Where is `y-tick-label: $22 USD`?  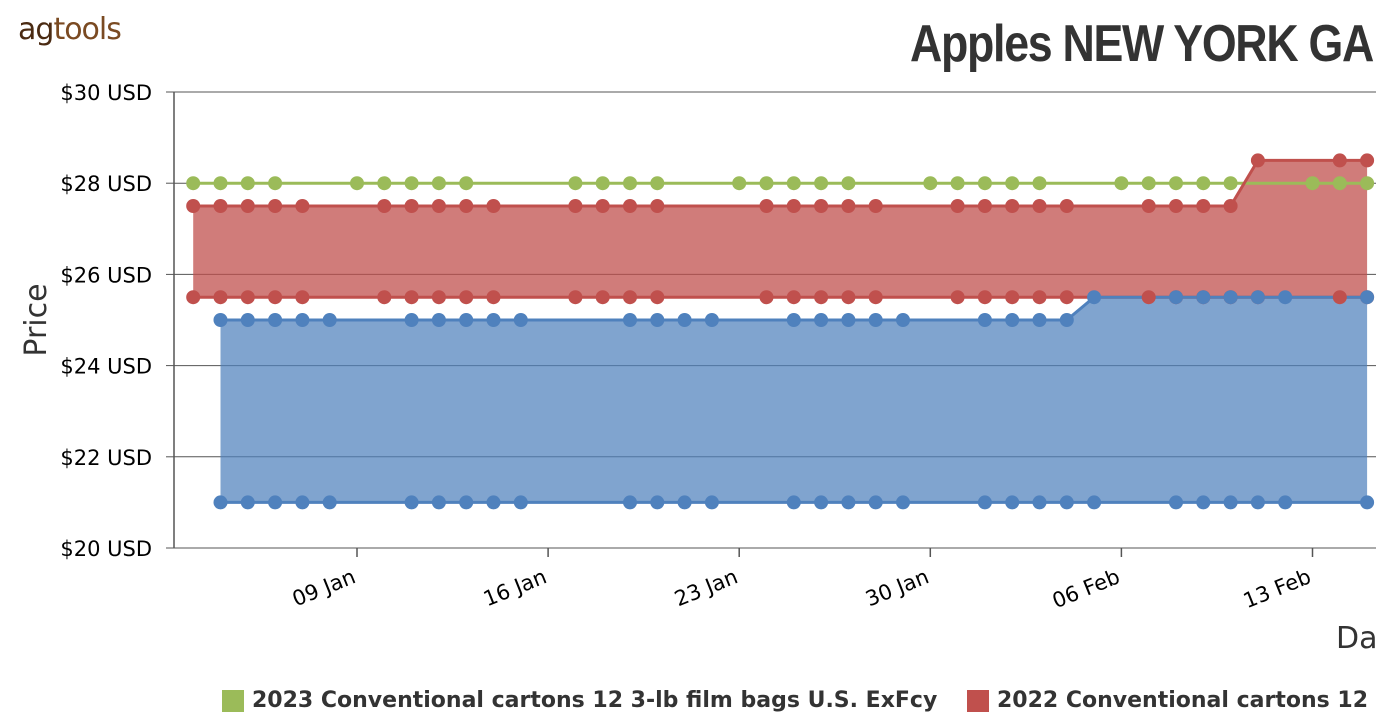 y-tick-label: $22 USD is located at coordinates (106, 458).